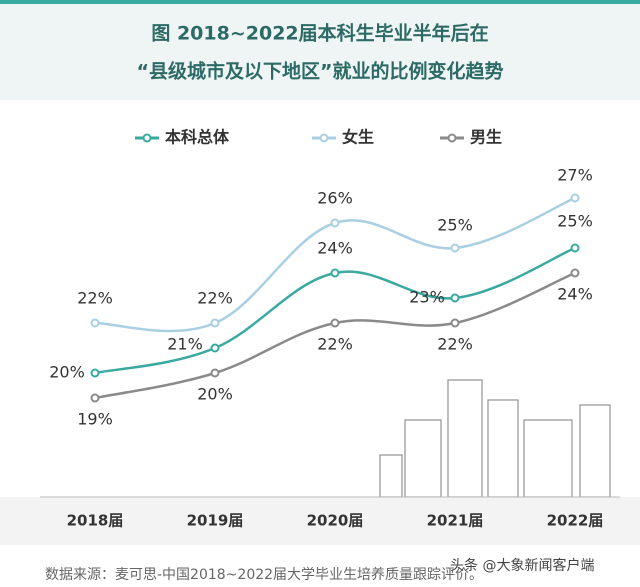 The image size is (640, 587). I want to click on x-axis-band, so click(320, 521).